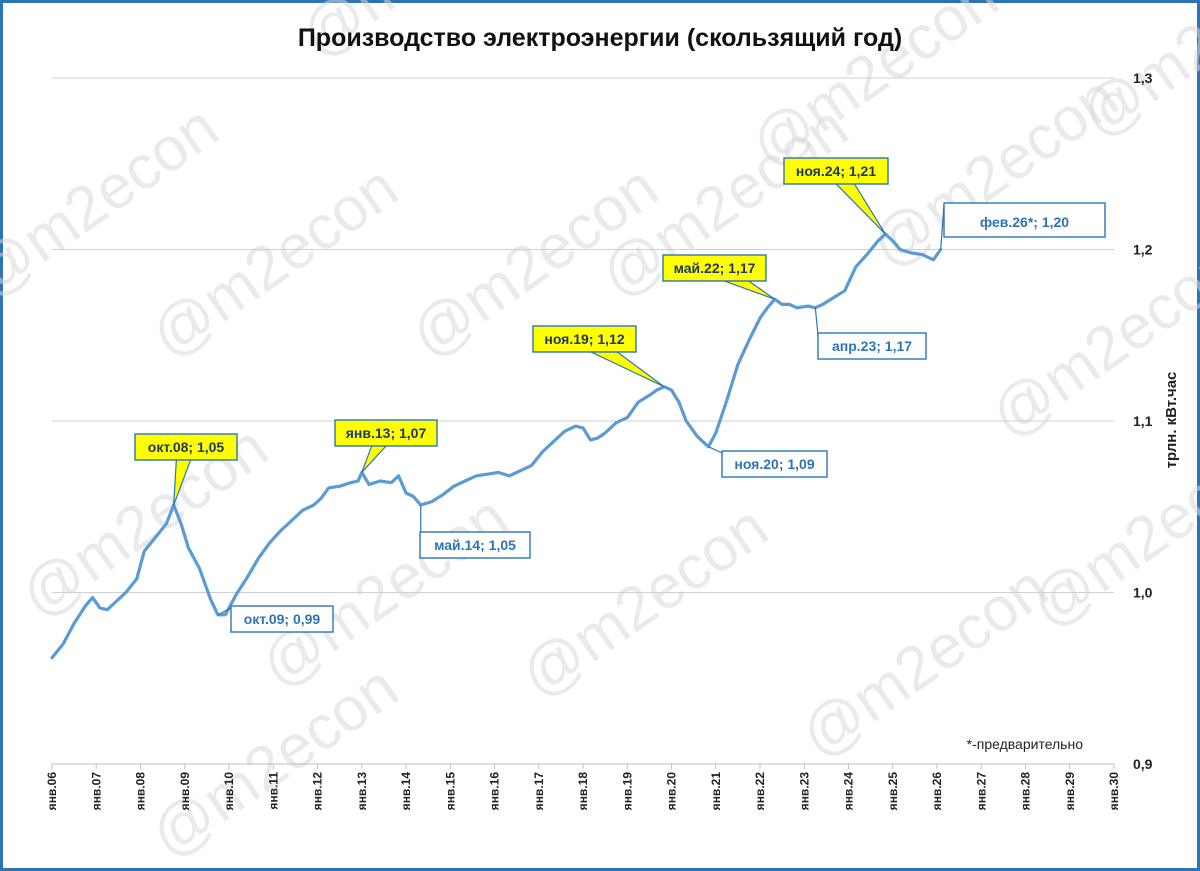 This screenshot has height=871, width=1200. What do you see at coordinates (1171, 420) in the screenshot?
I see `y-axis-label: трлн. кВт.час` at bounding box center [1171, 420].